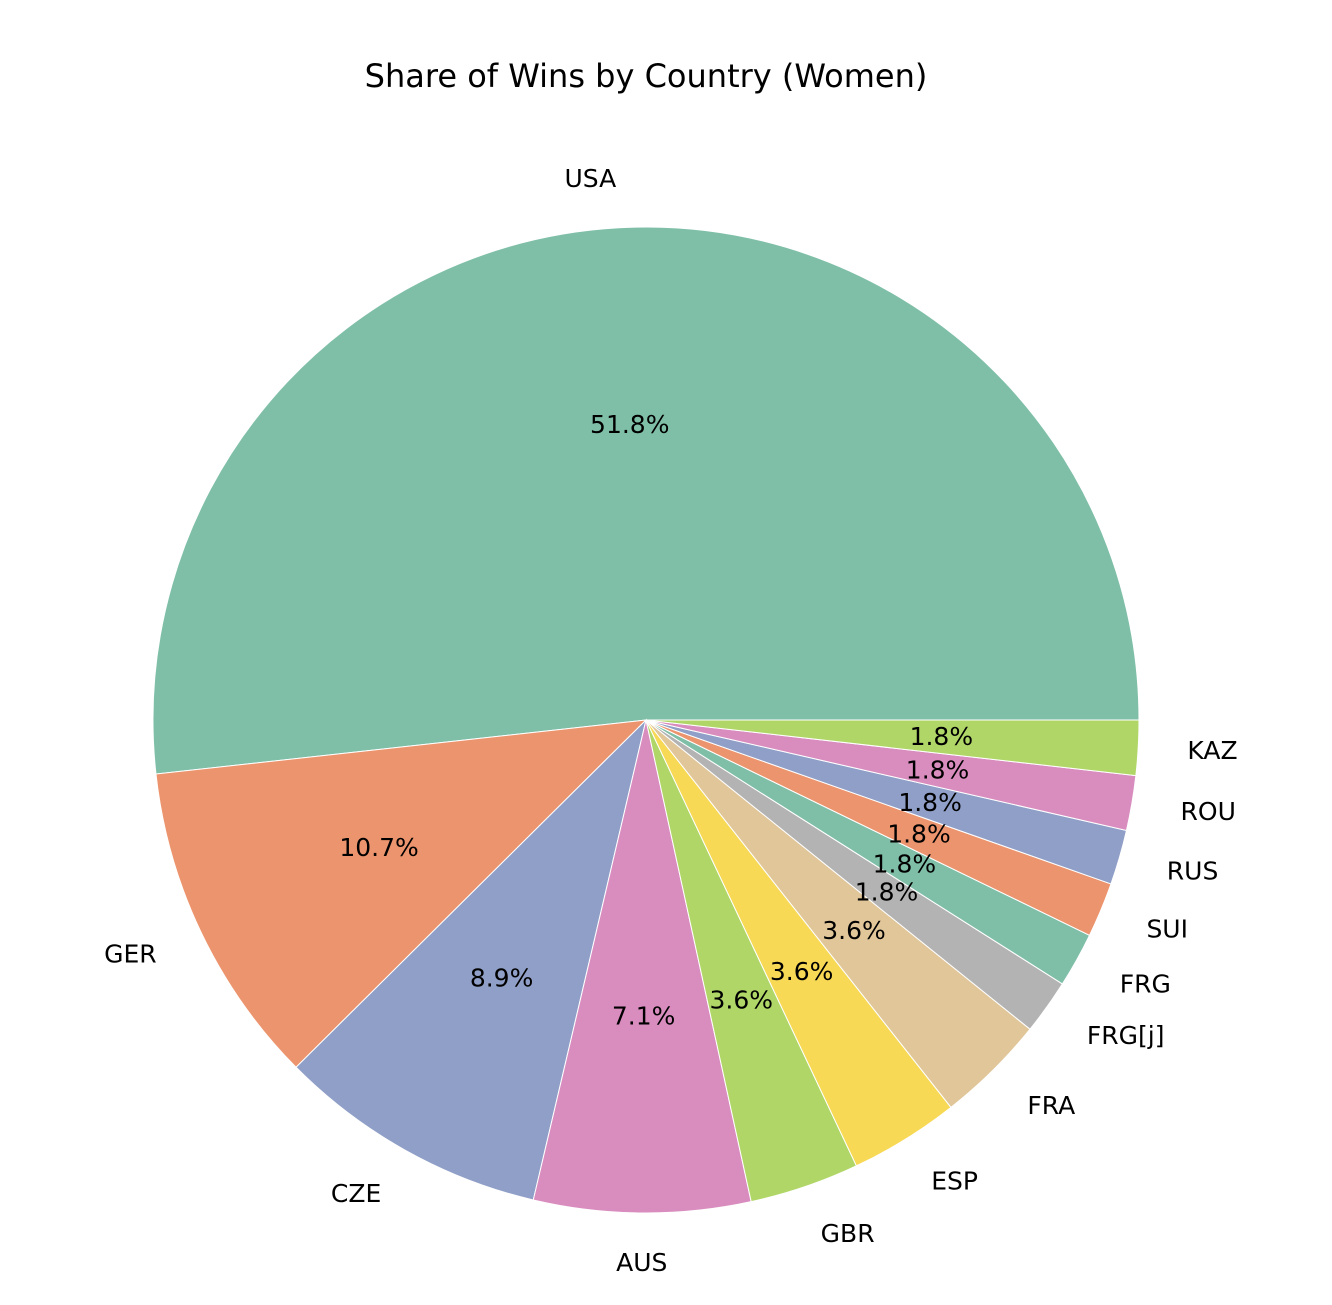  Describe the element at coordinates (1208, 811) in the screenshot. I see `slice-label-rou: ROU` at that location.